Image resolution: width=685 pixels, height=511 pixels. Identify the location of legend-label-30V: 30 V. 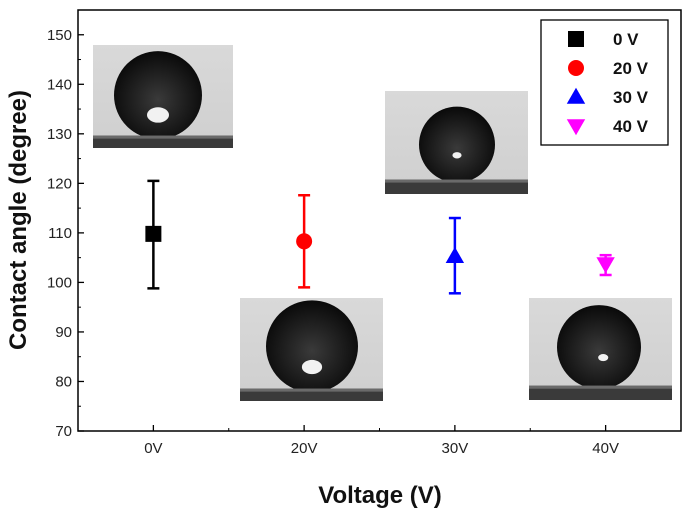
(631, 97).